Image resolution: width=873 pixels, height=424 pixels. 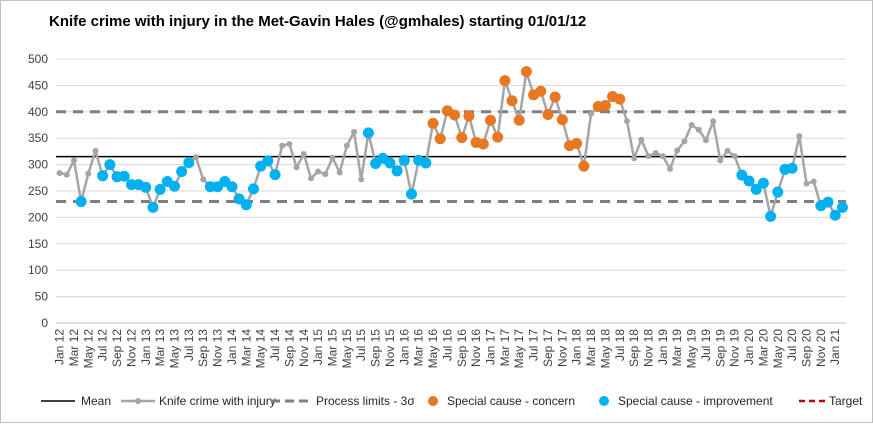 I want to click on legend-swatch-concern, so click(x=433, y=401).